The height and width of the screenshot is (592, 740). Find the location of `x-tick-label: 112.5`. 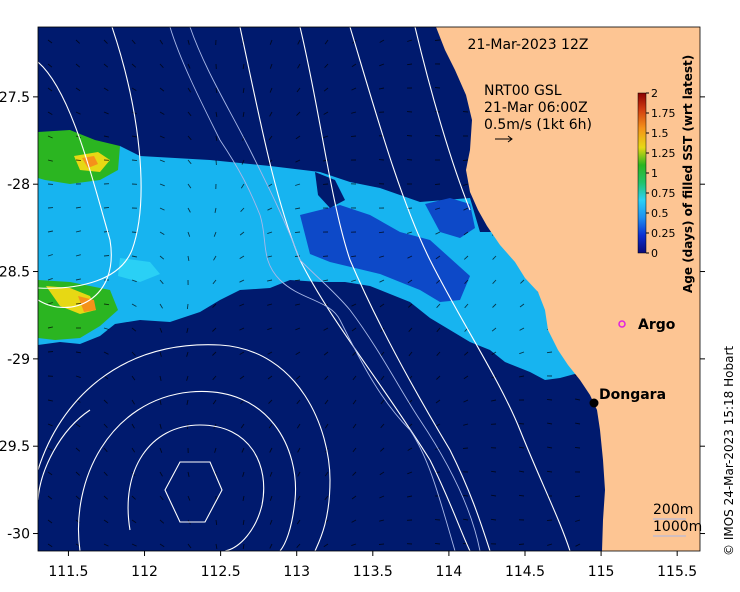

x-tick-label: 112.5 is located at coordinates (221, 572).